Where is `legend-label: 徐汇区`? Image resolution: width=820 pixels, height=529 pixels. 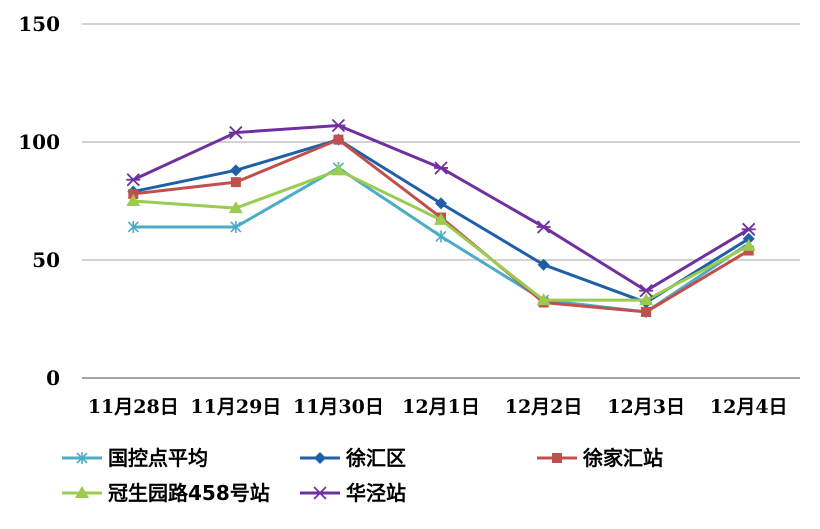
legend-label: 徐汇区 is located at coordinates (375, 458).